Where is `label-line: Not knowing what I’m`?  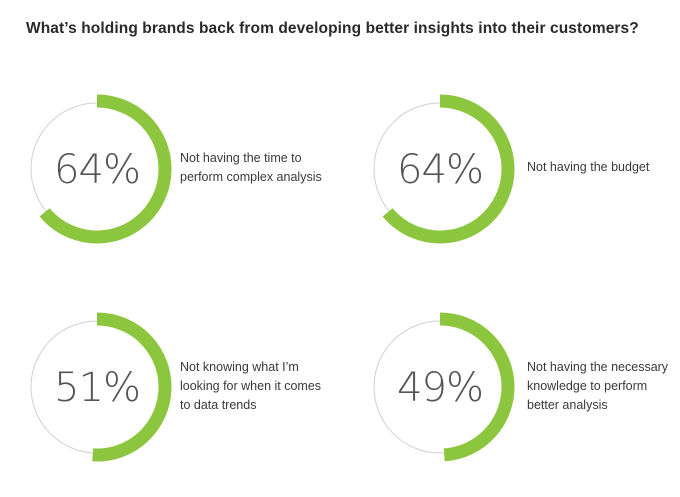 label-line: Not knowing what I’m is located at coordinates (239, 367).